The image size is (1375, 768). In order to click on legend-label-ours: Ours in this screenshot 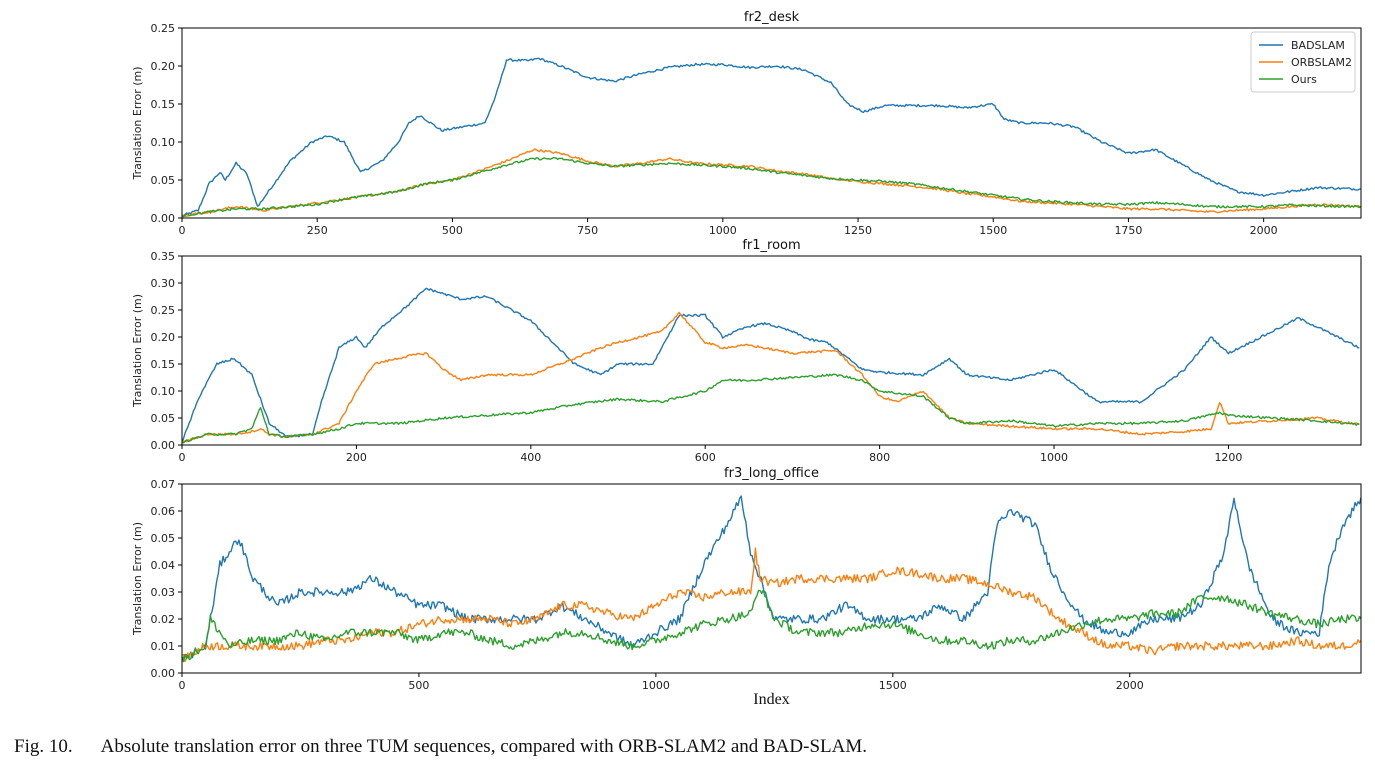, I will do `click(1304, 79)`.